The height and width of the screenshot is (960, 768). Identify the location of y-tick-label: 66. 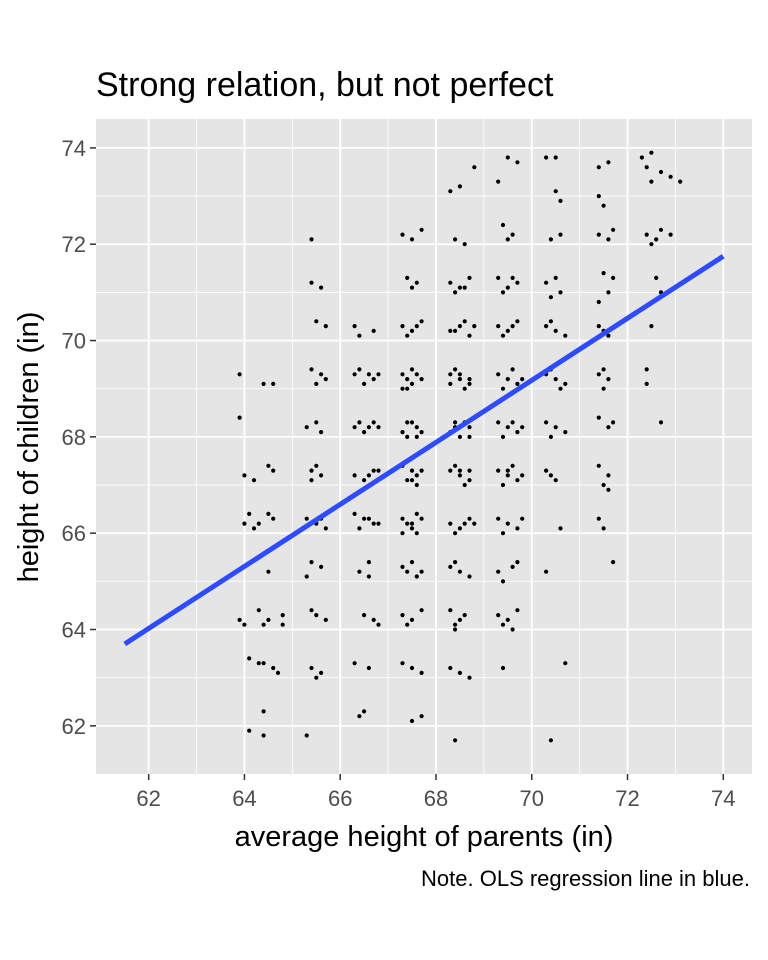
(74, 533).